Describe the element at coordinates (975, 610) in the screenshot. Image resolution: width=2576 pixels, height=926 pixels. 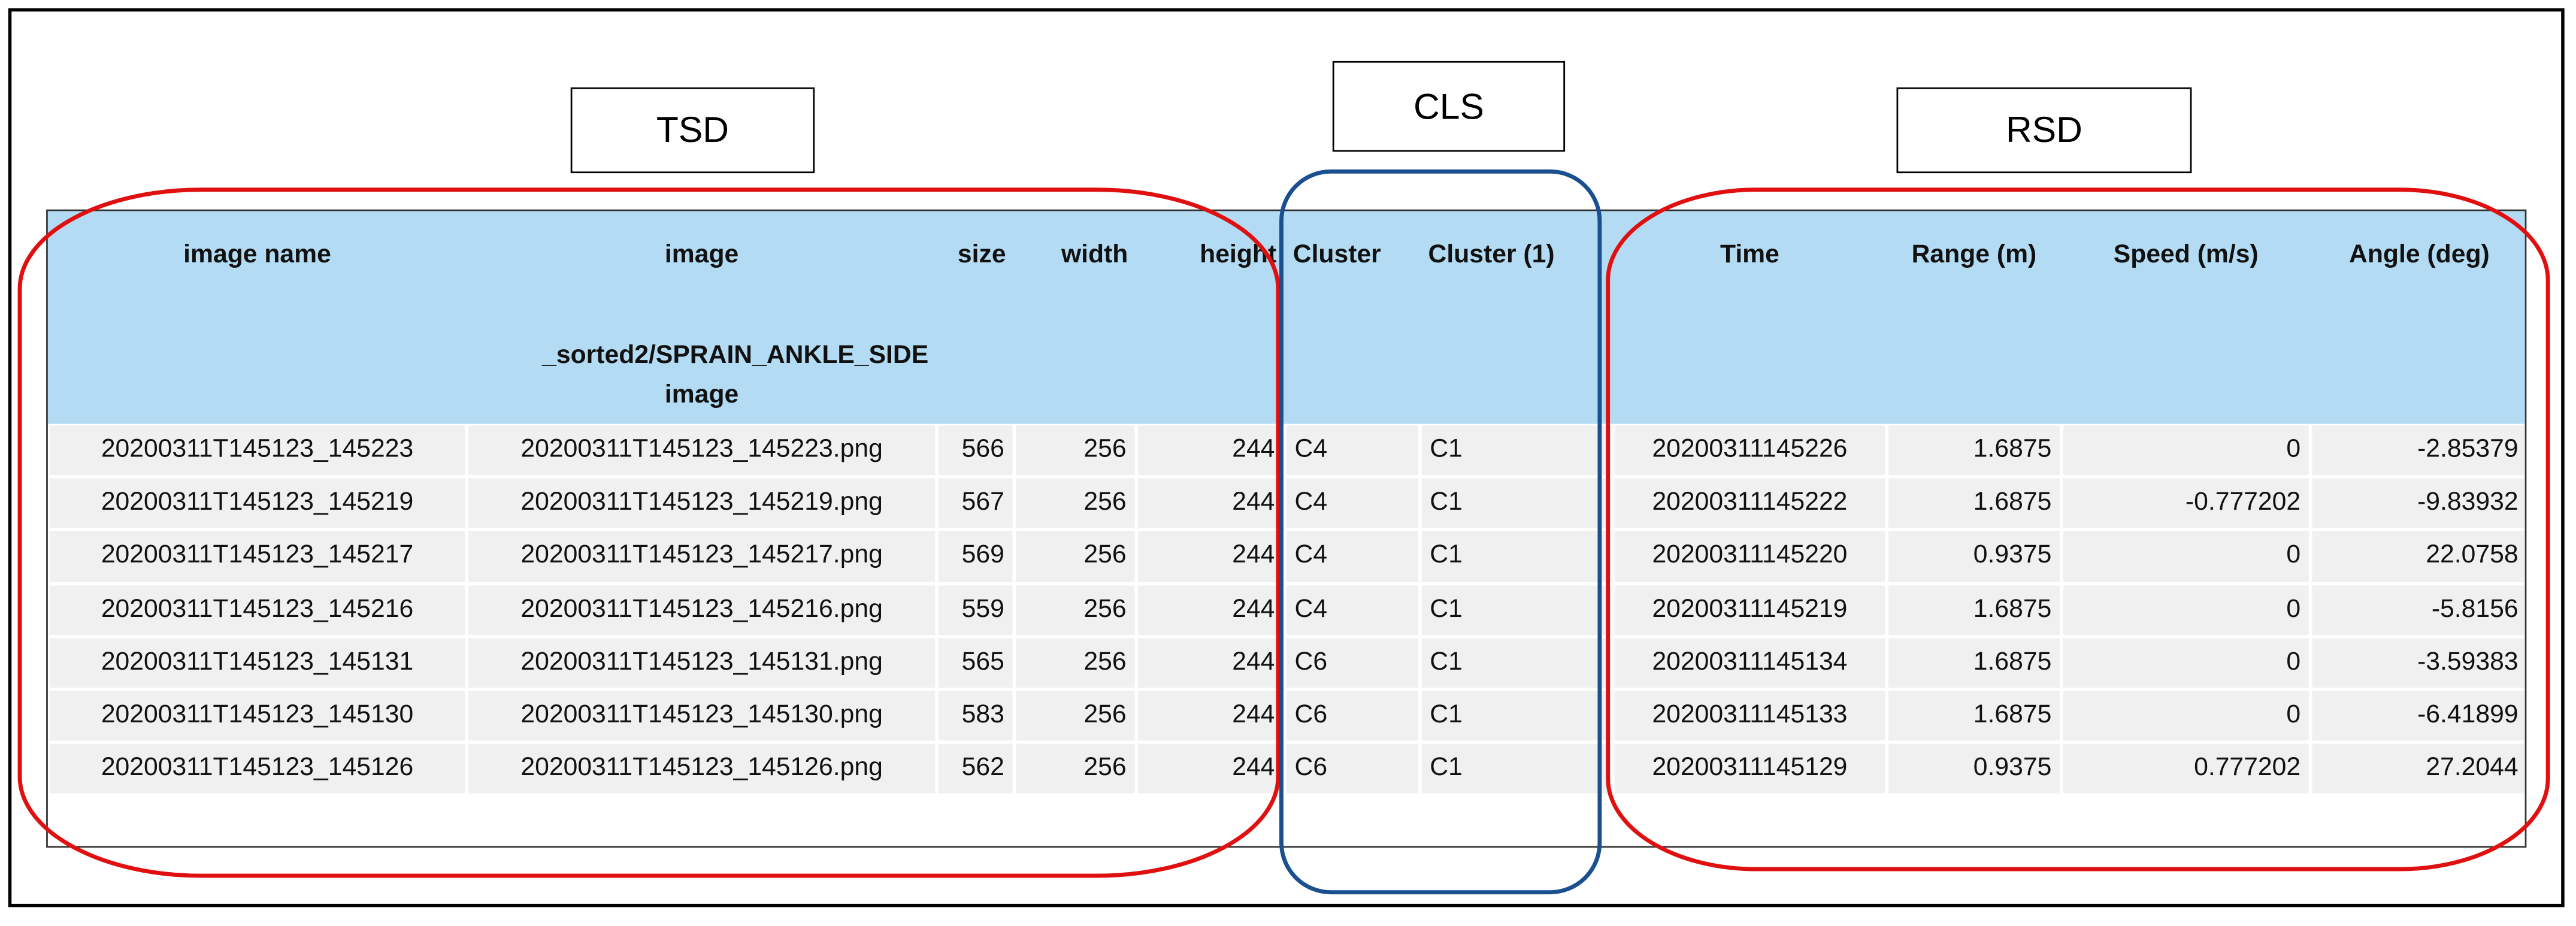
I see `table-cell: 559` at that location.